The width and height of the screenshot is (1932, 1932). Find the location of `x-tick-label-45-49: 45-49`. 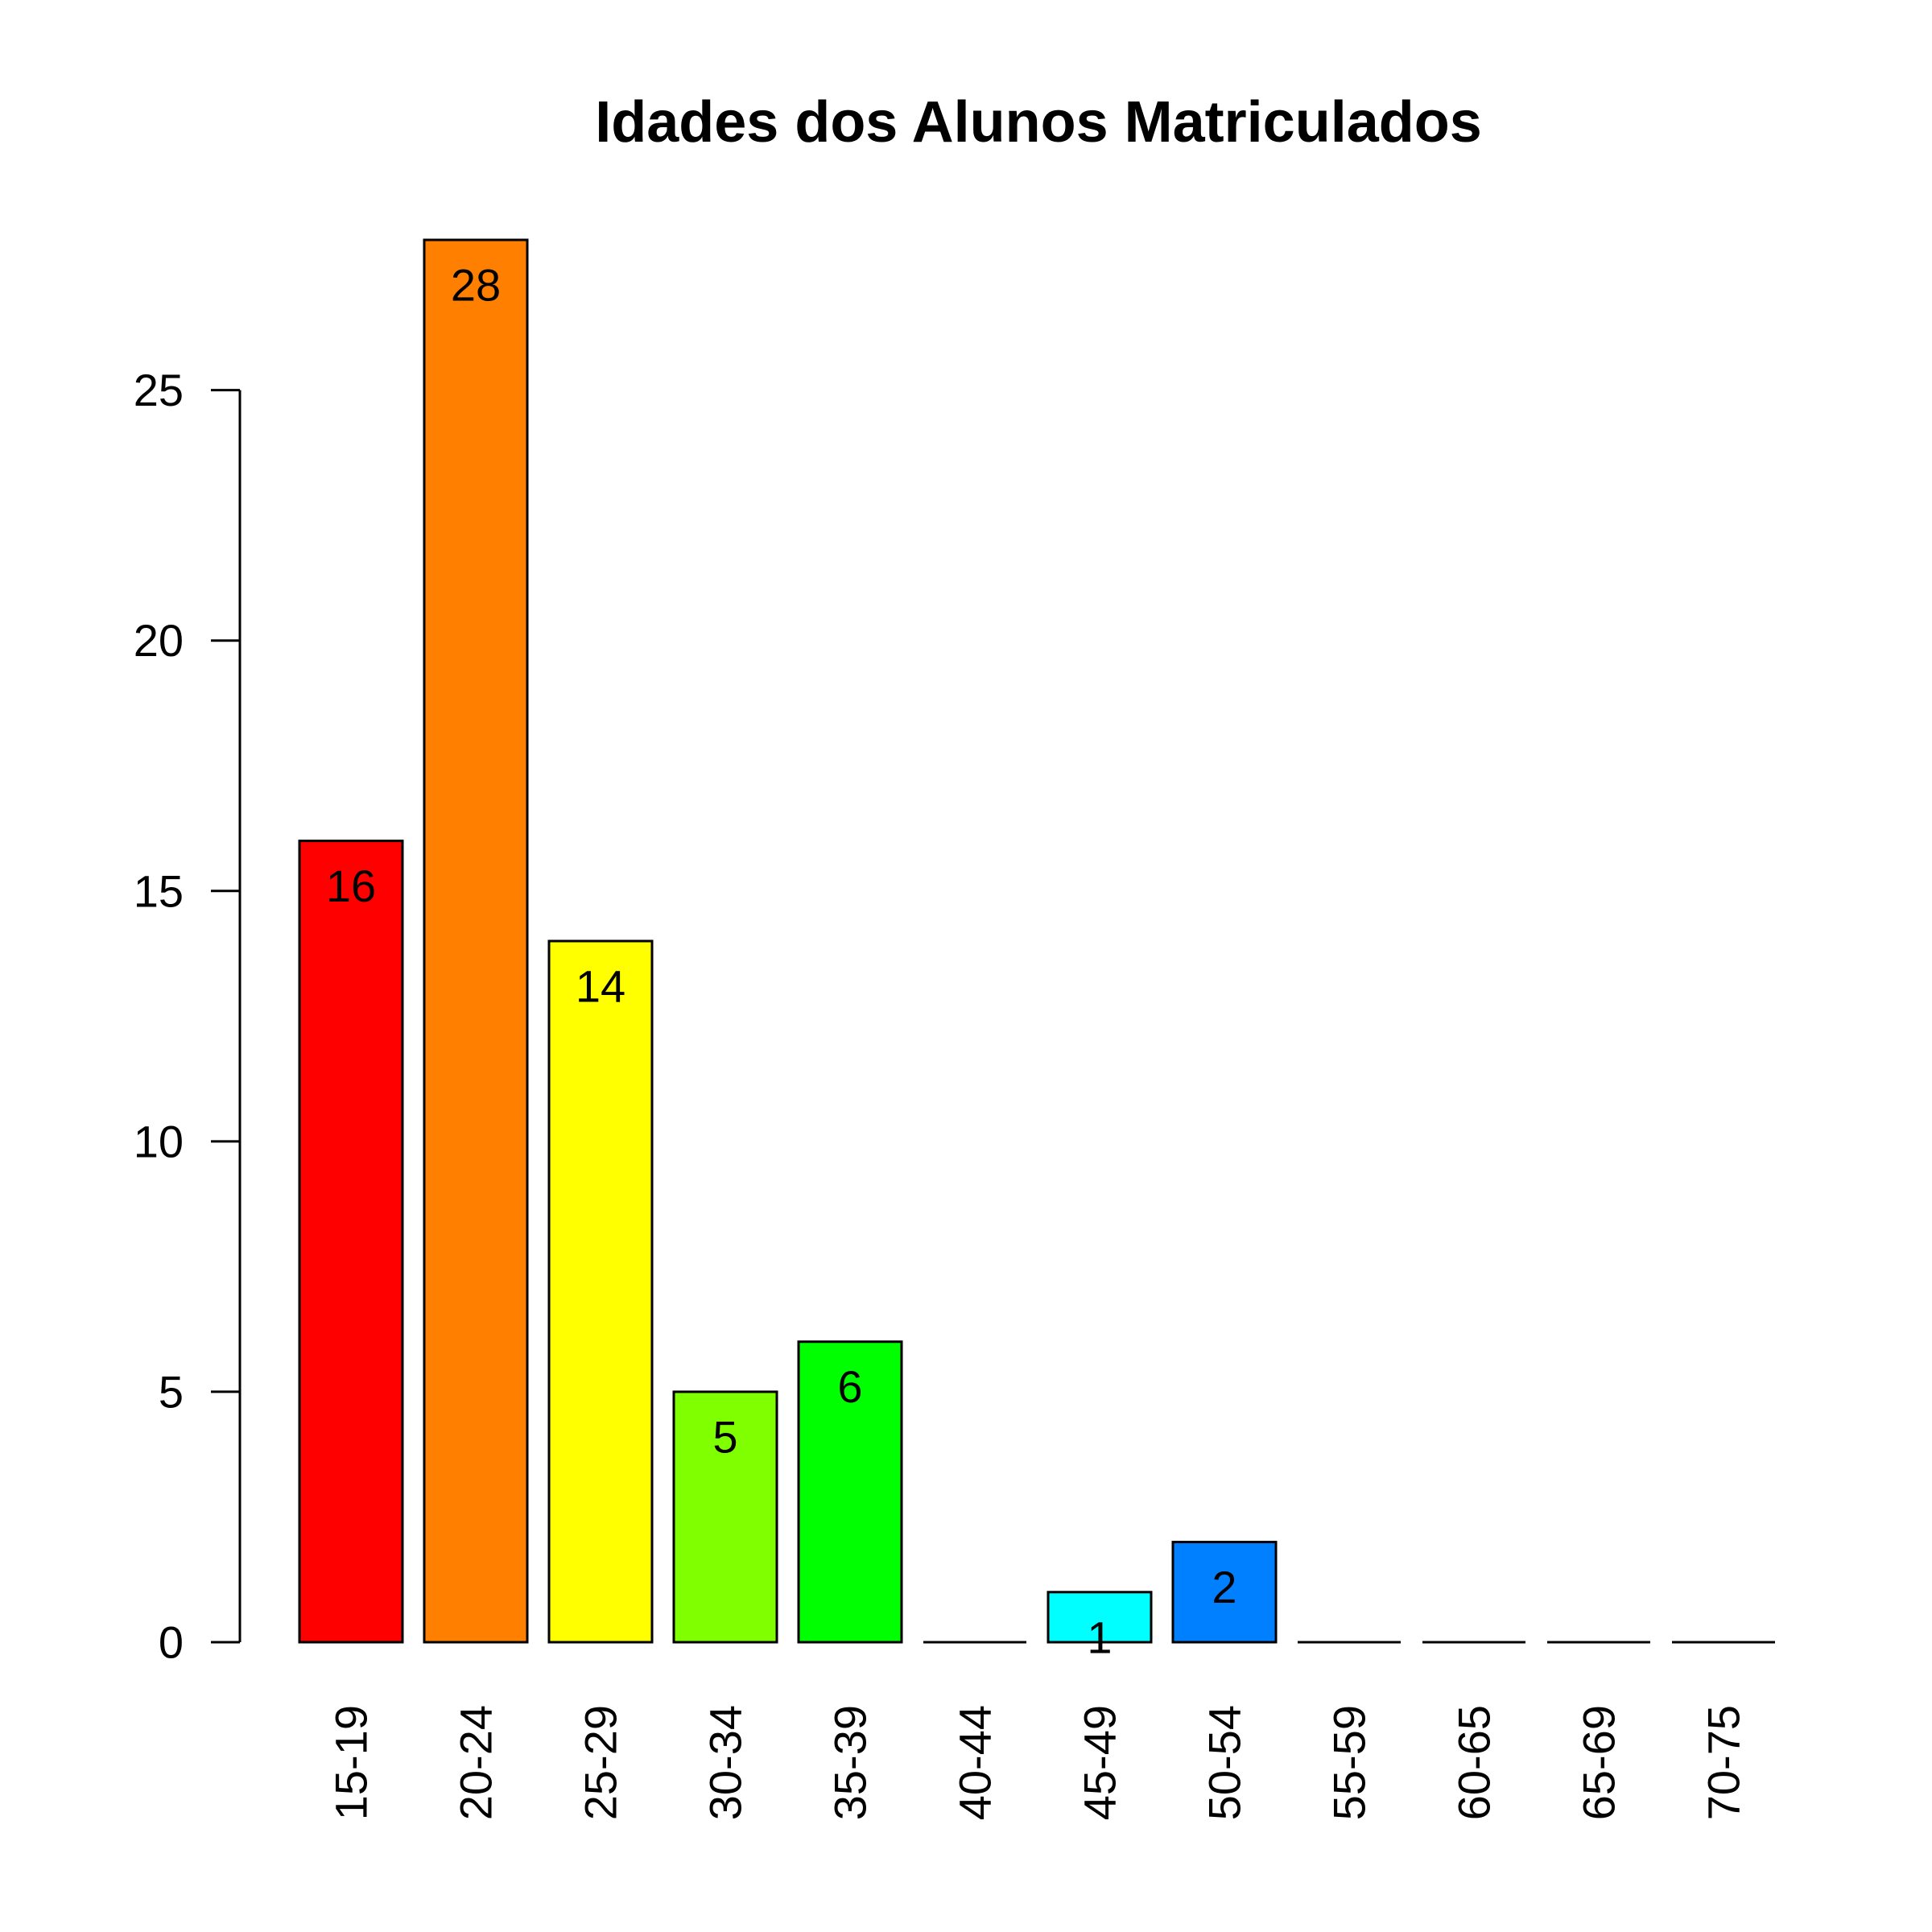

x-tick-label-45-49: 45-49 is located at coordinates (1100, 1763).